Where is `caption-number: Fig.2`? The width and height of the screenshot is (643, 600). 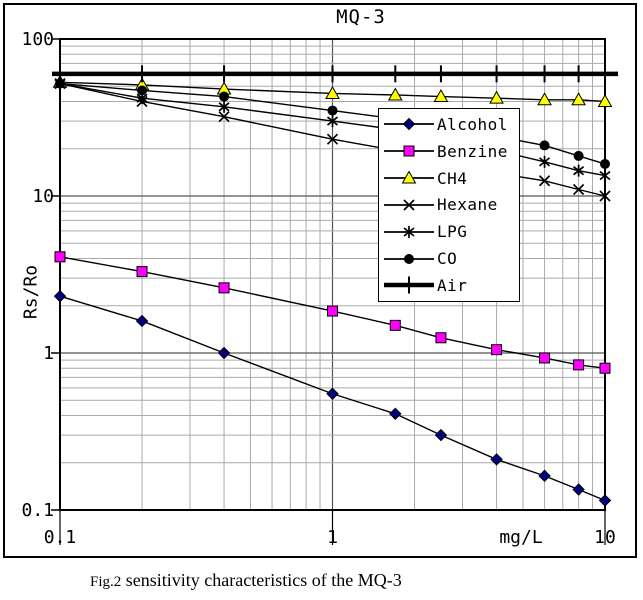
caption-number: Fig.2 is located at coordinates (106, 582).